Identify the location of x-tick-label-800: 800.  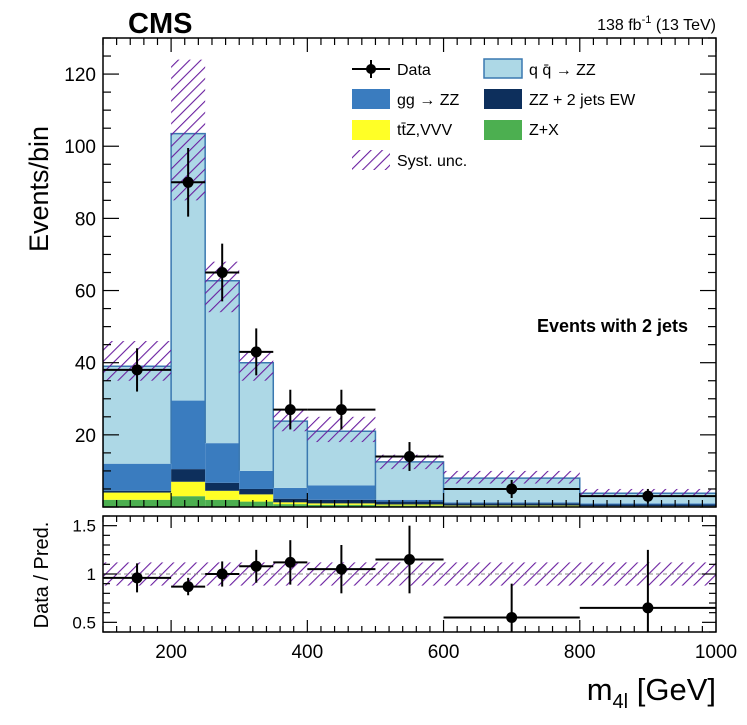
(580, 652).